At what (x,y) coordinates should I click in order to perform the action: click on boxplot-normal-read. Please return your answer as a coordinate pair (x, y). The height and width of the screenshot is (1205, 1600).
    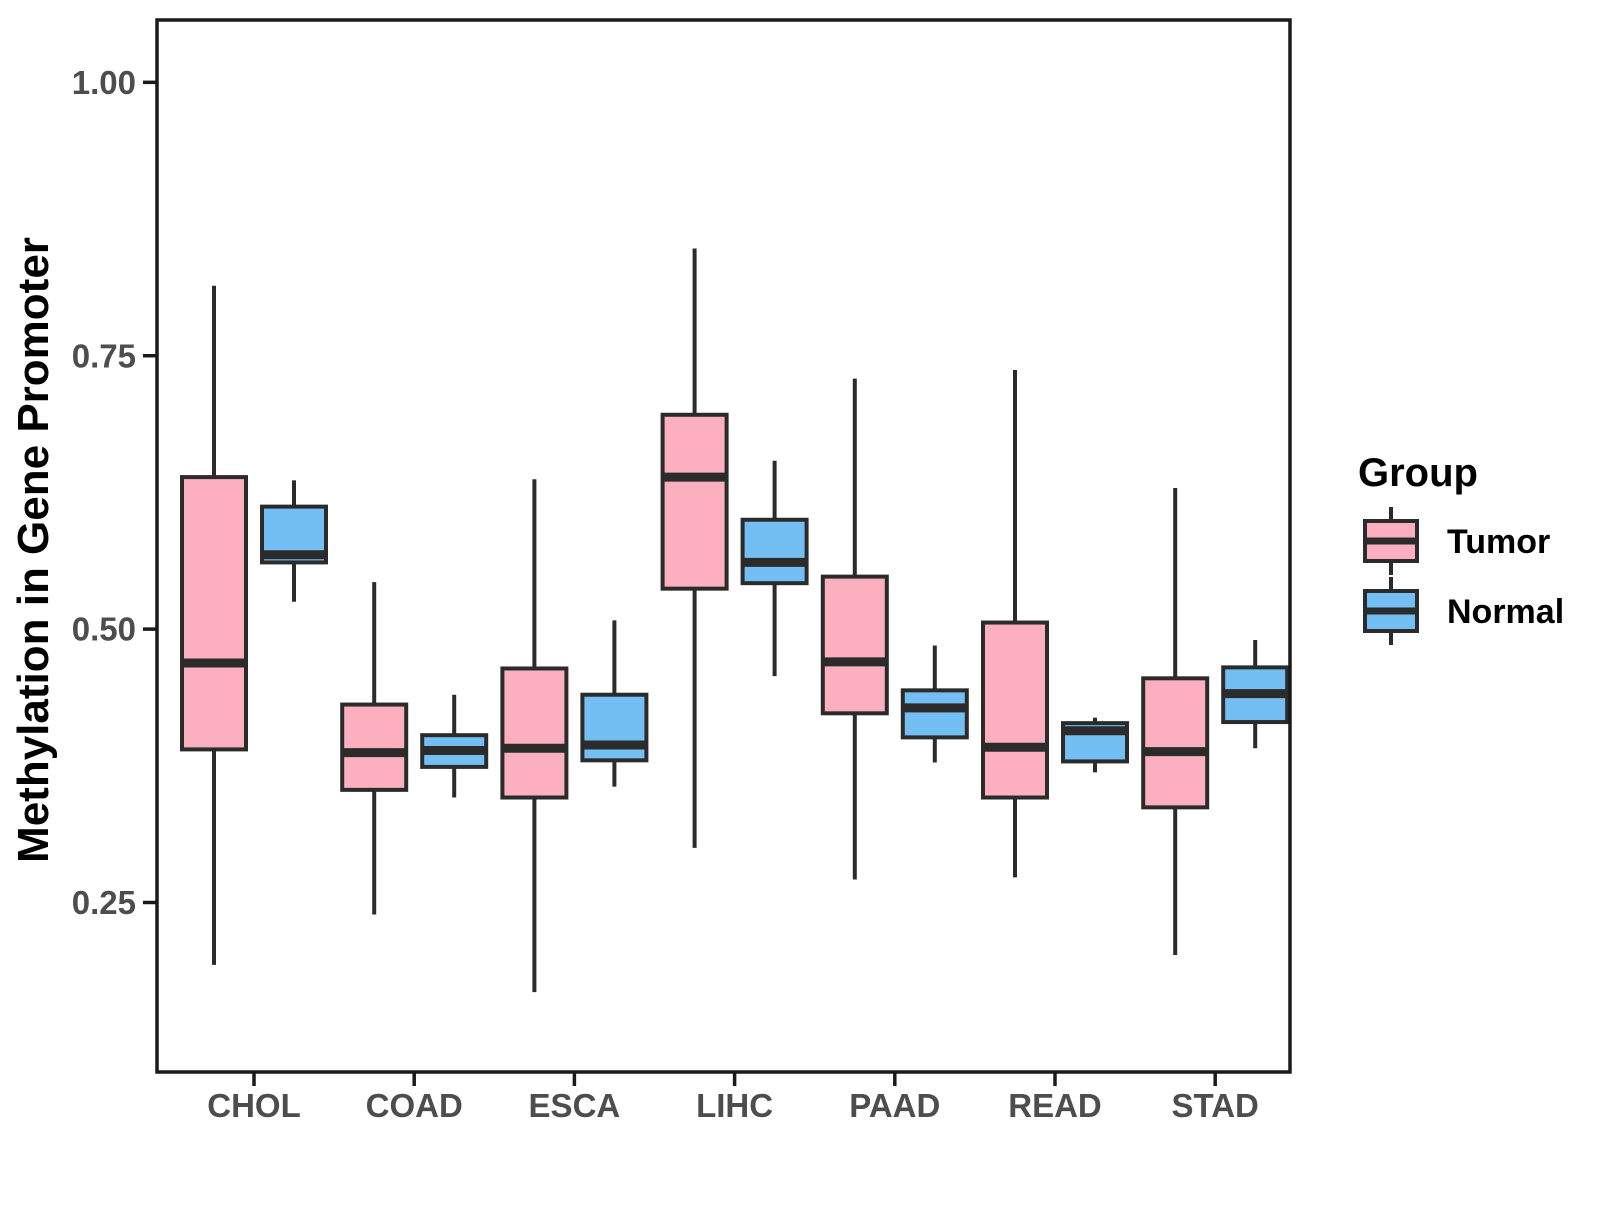
    Looking at the image, I should click on (1095, 745).